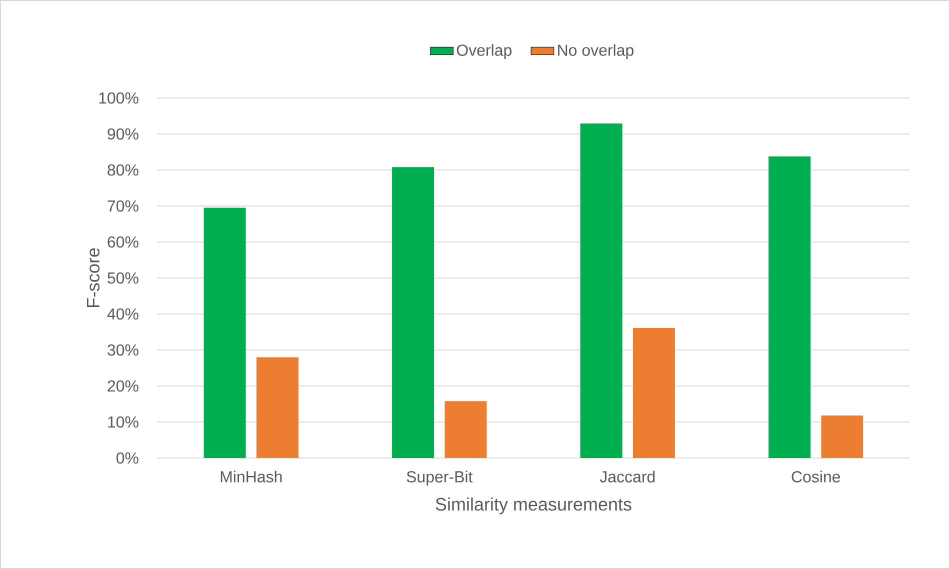 The height and width of the screenshot is (569, 950). What do you see at coordinates (123, 134) in the screenshot?
I see `y-tick-label: 90%` at bounding box center [123, 134].